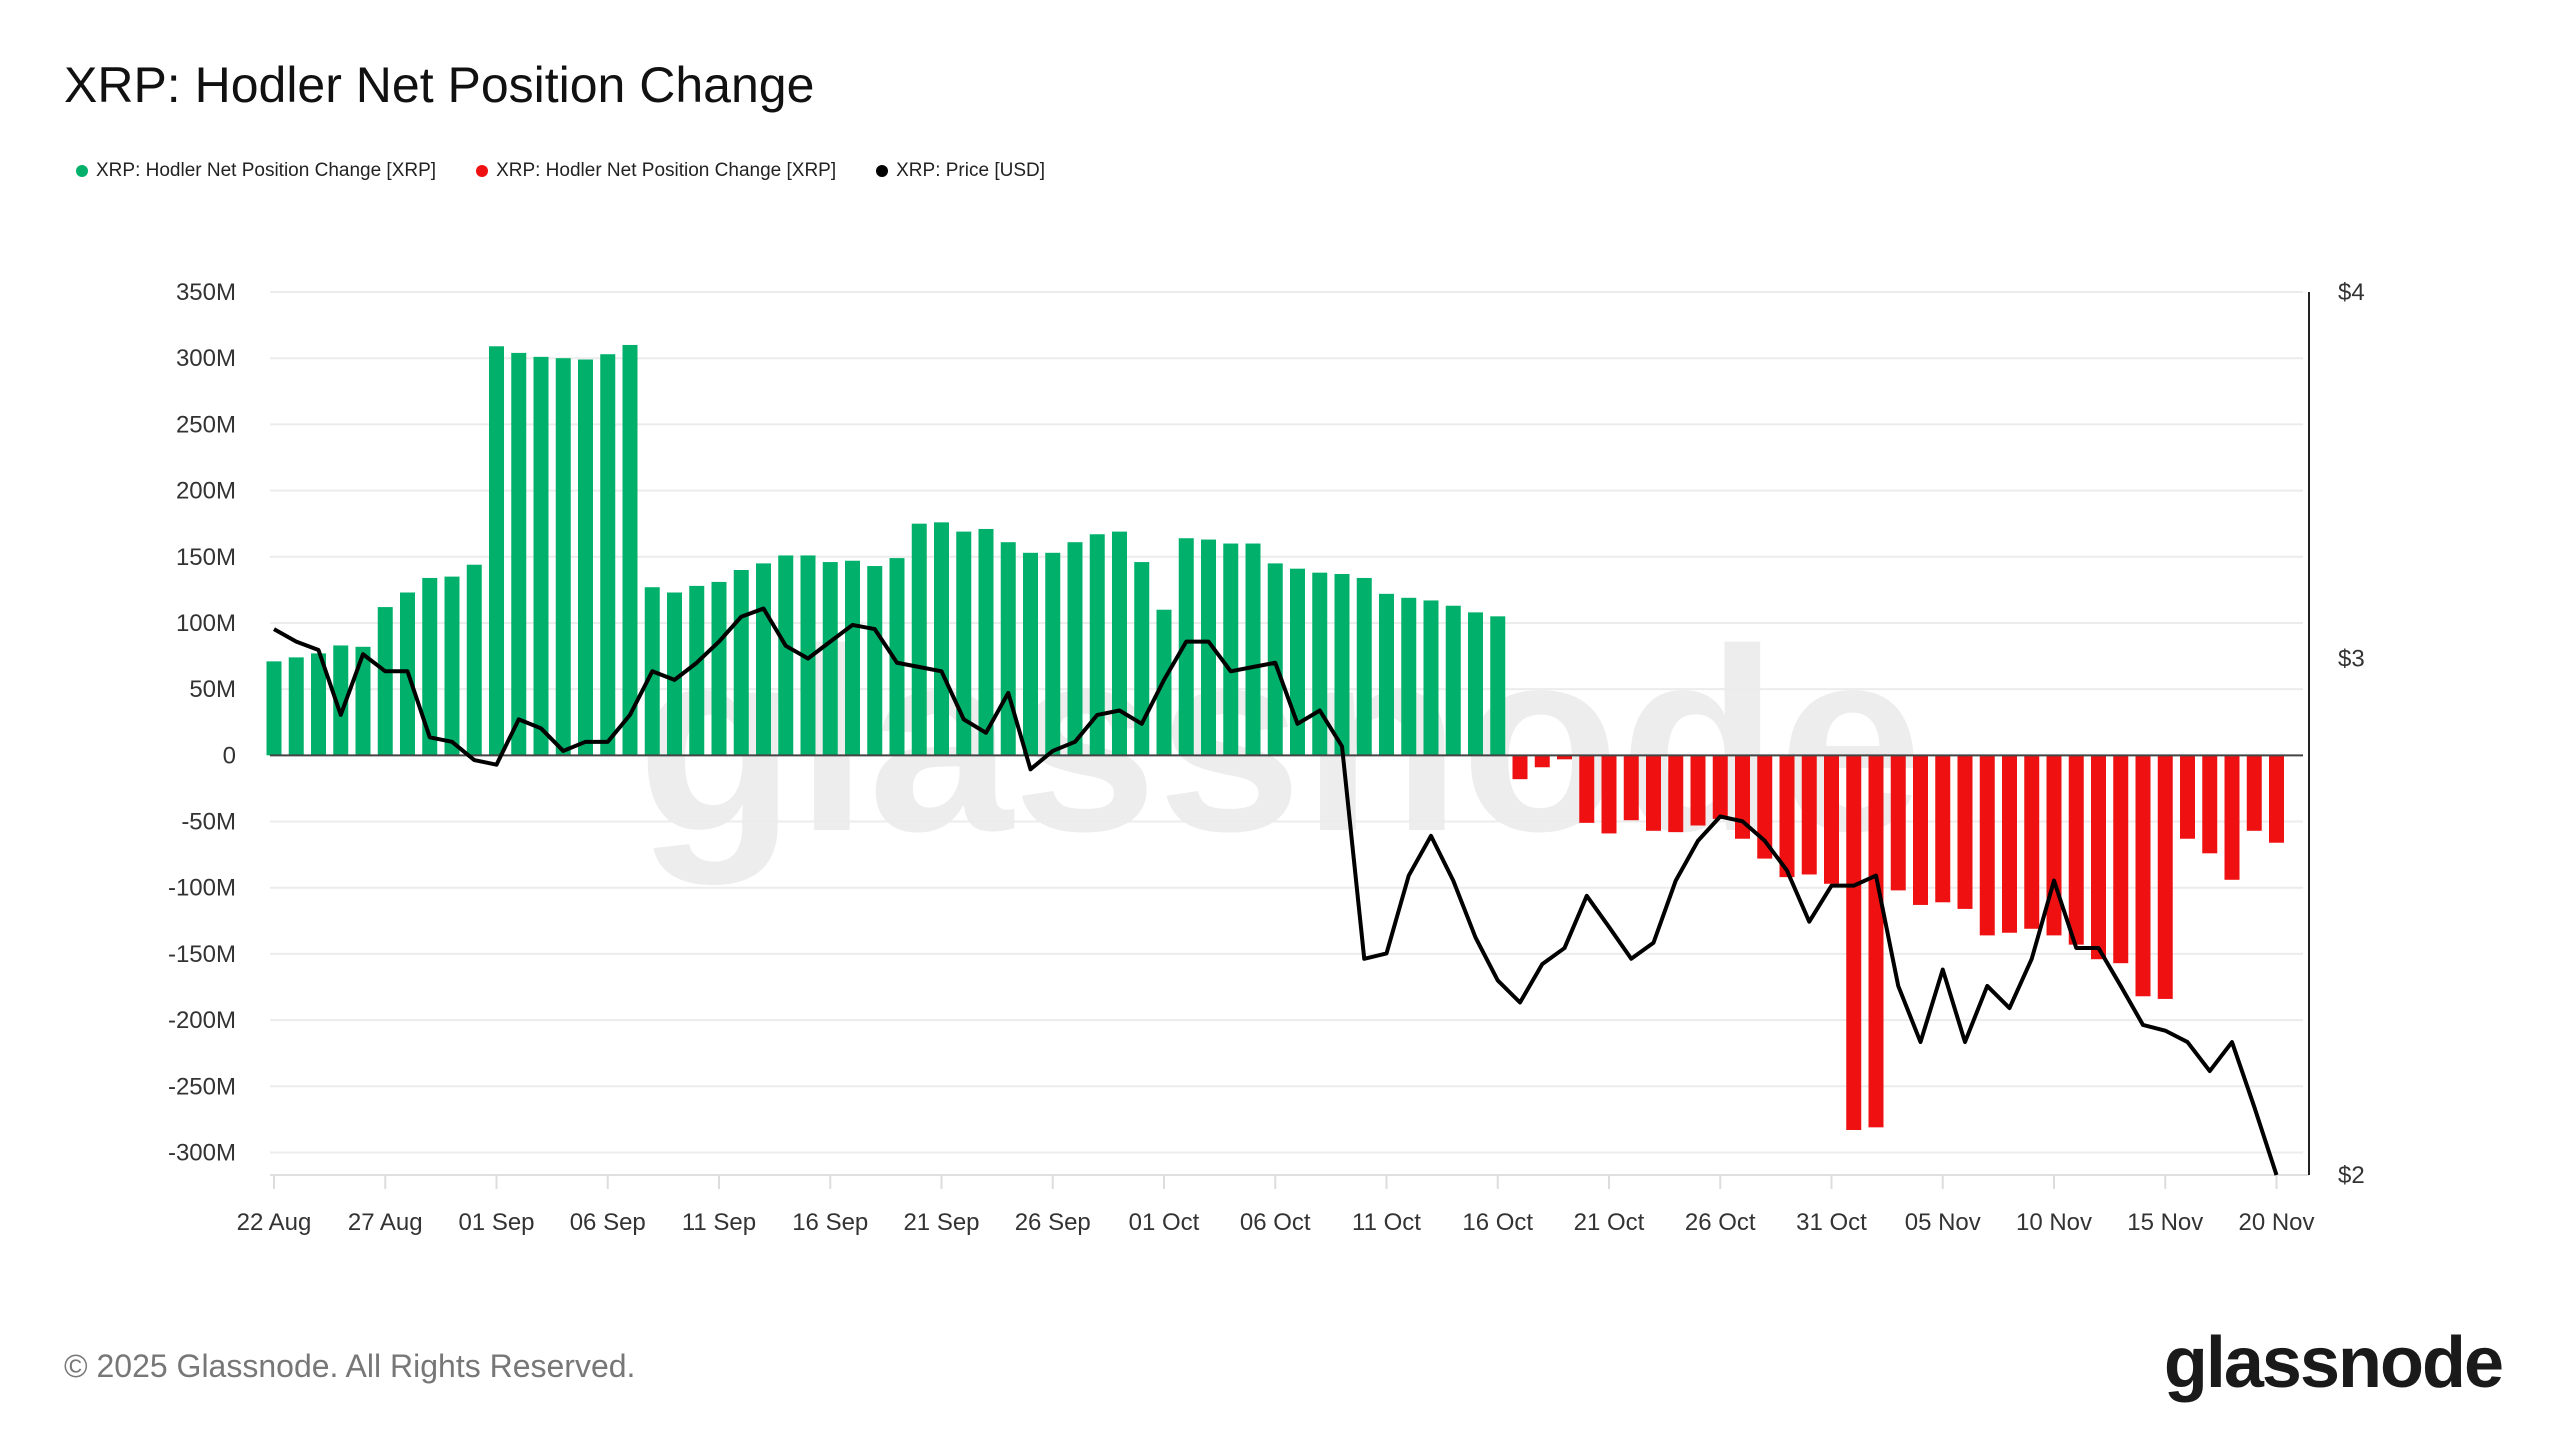 The height and width of the screenshot is (1440, 2560). What do you see at coordinates (202, 888) in the screenshot?
I see `y-left-tick-label: -100M` at bounding box center [202, 888].